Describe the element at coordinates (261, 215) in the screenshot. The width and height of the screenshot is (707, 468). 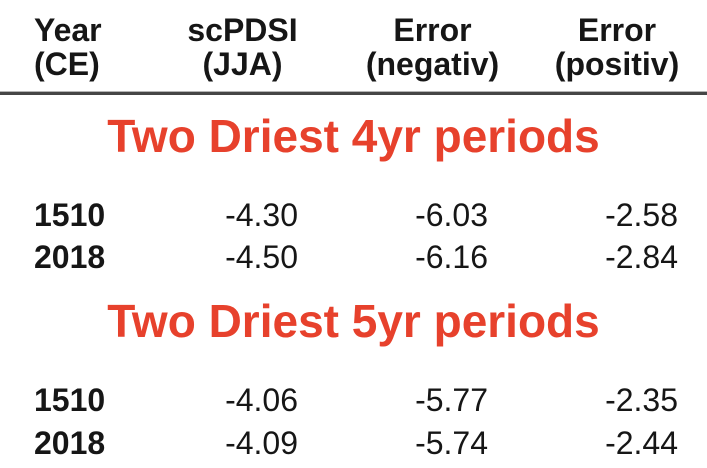
I see `row-scpdsi: -4.30` at that location.